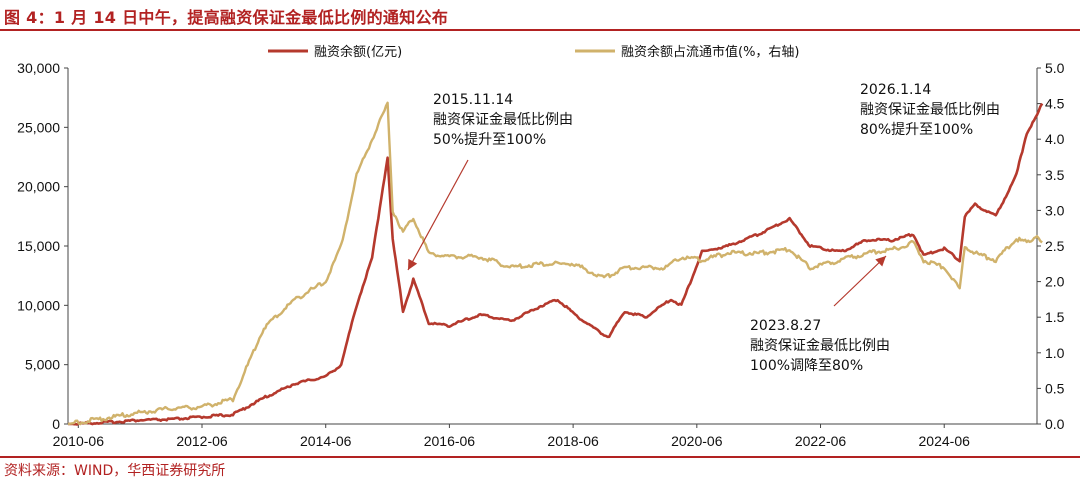  I want to click on annotation-3-line-3: 80%提升至100%, so click(916, 130).